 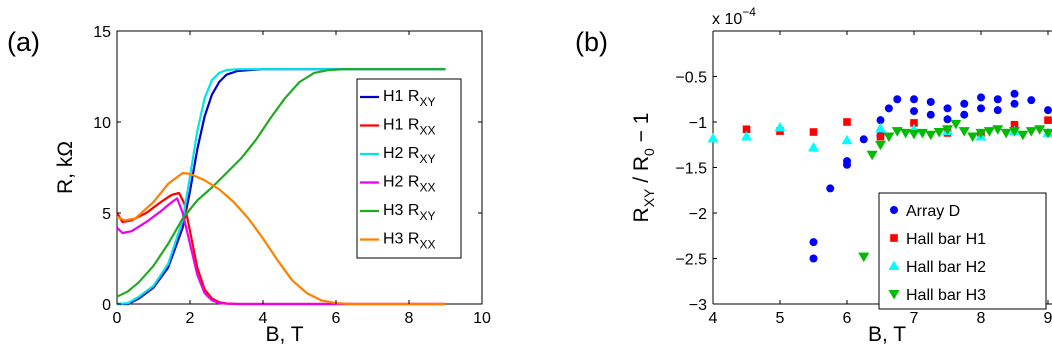 What do you see at coordinates (106, 214) in the screenshot?
I see `y-tick-label-a-1: 5` at bounding box center [106, 214].